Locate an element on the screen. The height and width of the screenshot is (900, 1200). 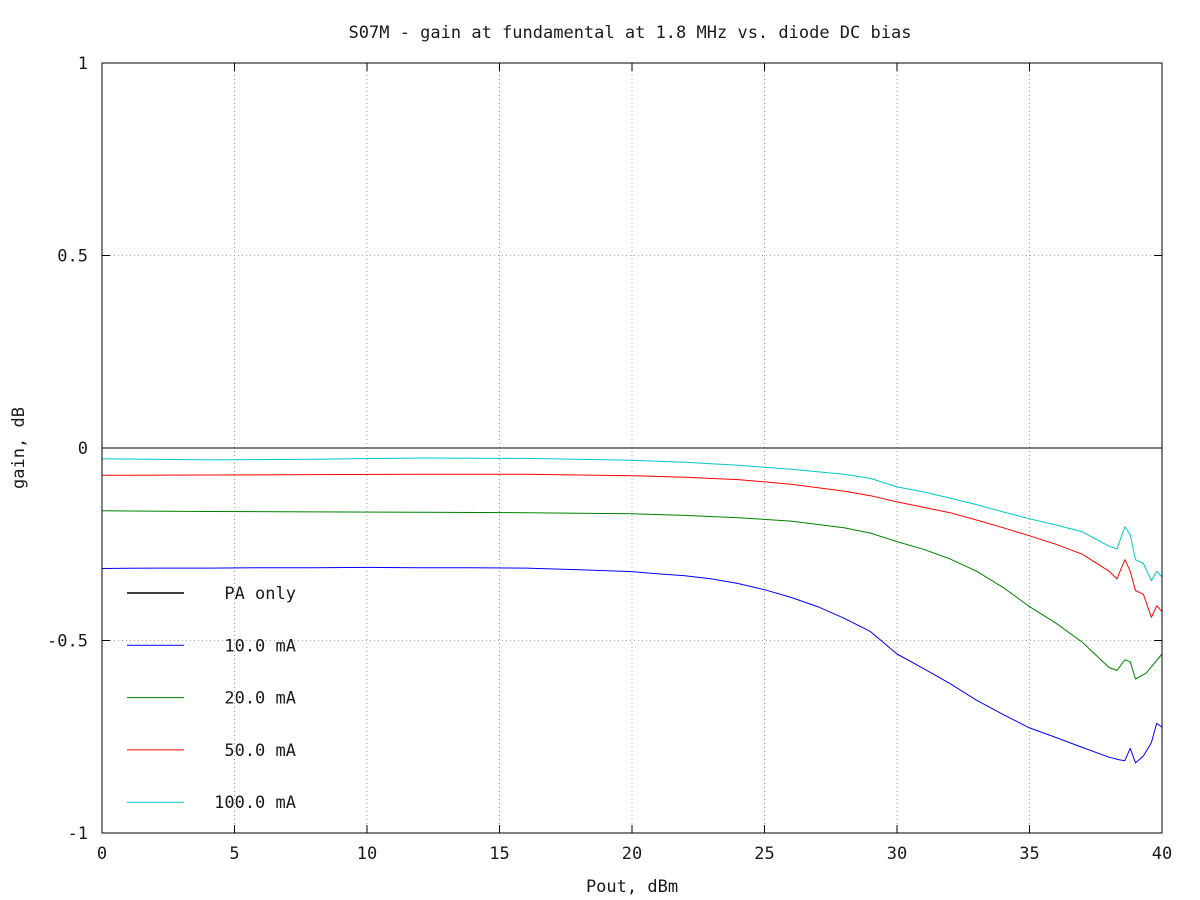
series-line-100-0-ma is located at coordinates (632, 519).